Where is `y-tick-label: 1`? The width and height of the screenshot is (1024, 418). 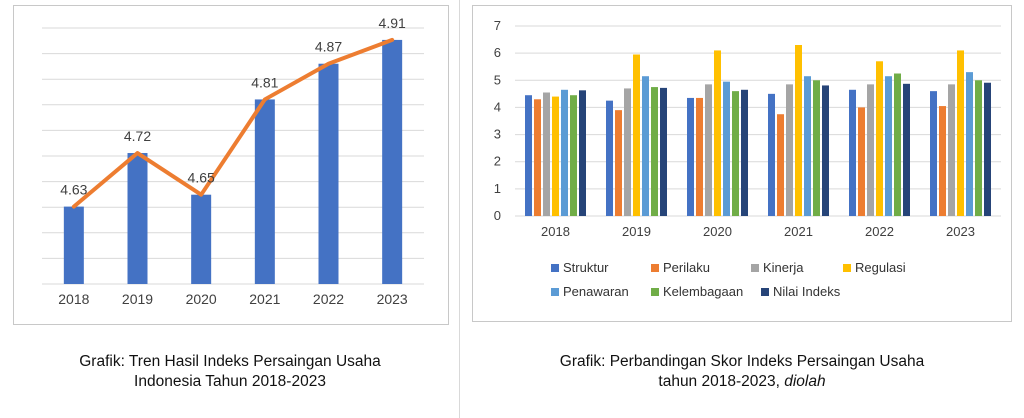
y-tick-label: 1 is located at coordinates (497, 188).